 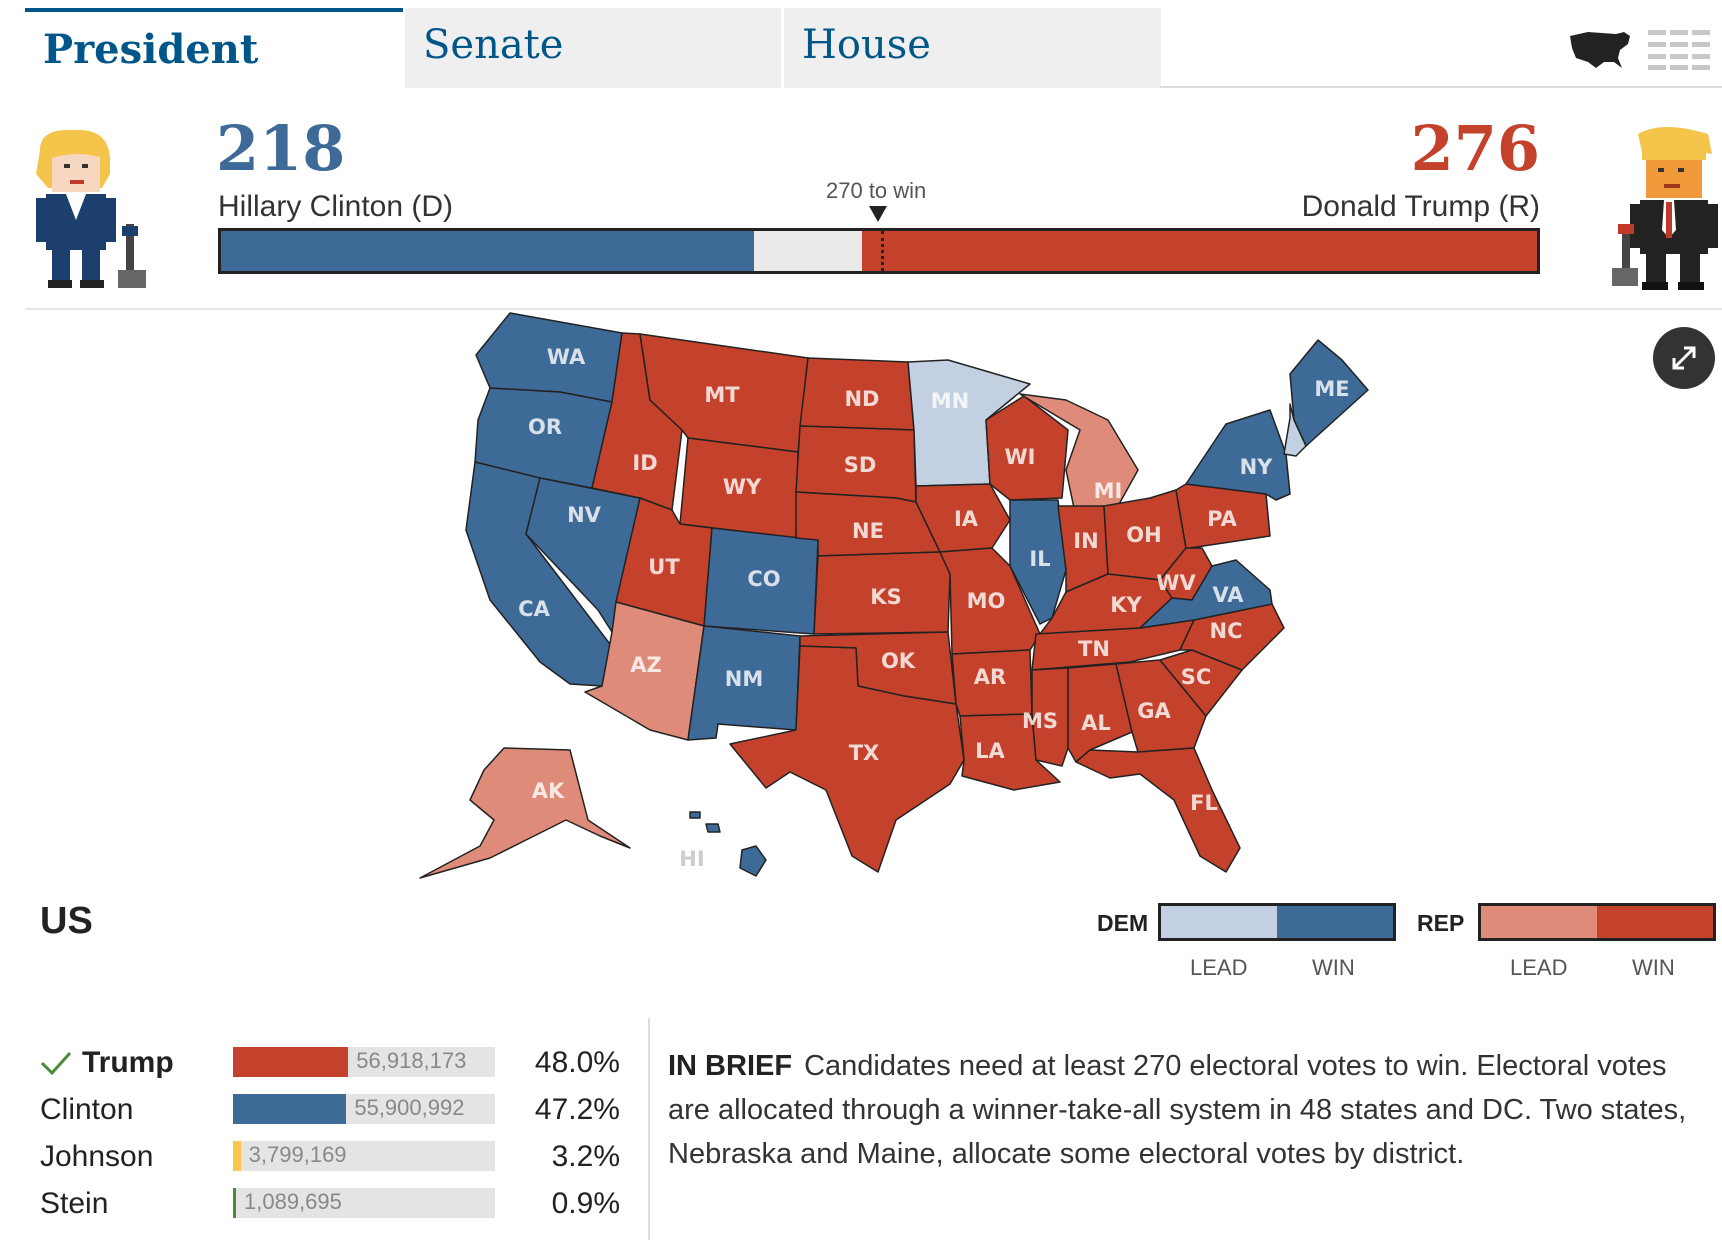 What do you see at coordinates (763, 579) in the screenshot?
I see `label-co: CO` at bounding box center [763, 579].